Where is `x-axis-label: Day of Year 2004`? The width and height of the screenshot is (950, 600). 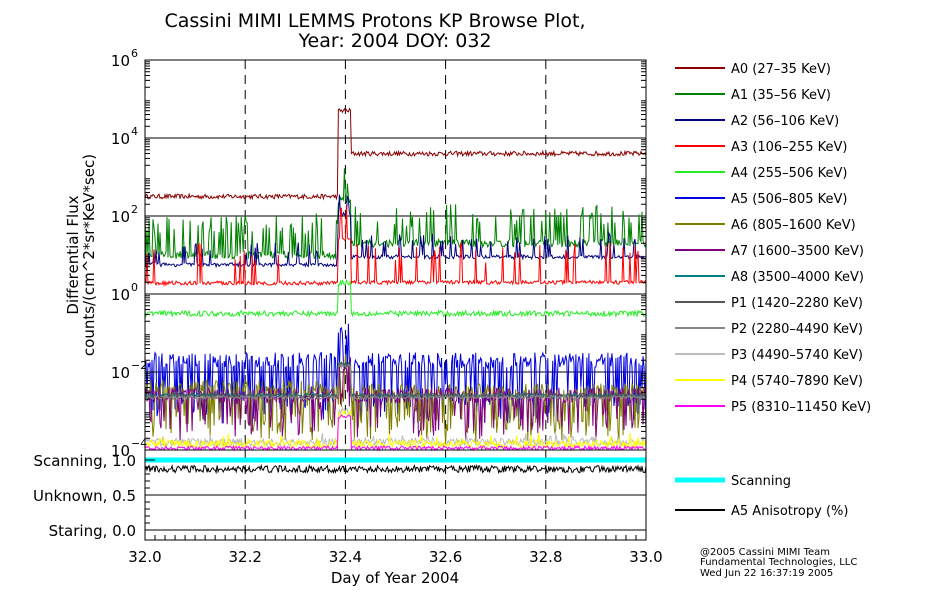
x-axis-label: Day of Year 2004 is located at coordinates (395, 578).